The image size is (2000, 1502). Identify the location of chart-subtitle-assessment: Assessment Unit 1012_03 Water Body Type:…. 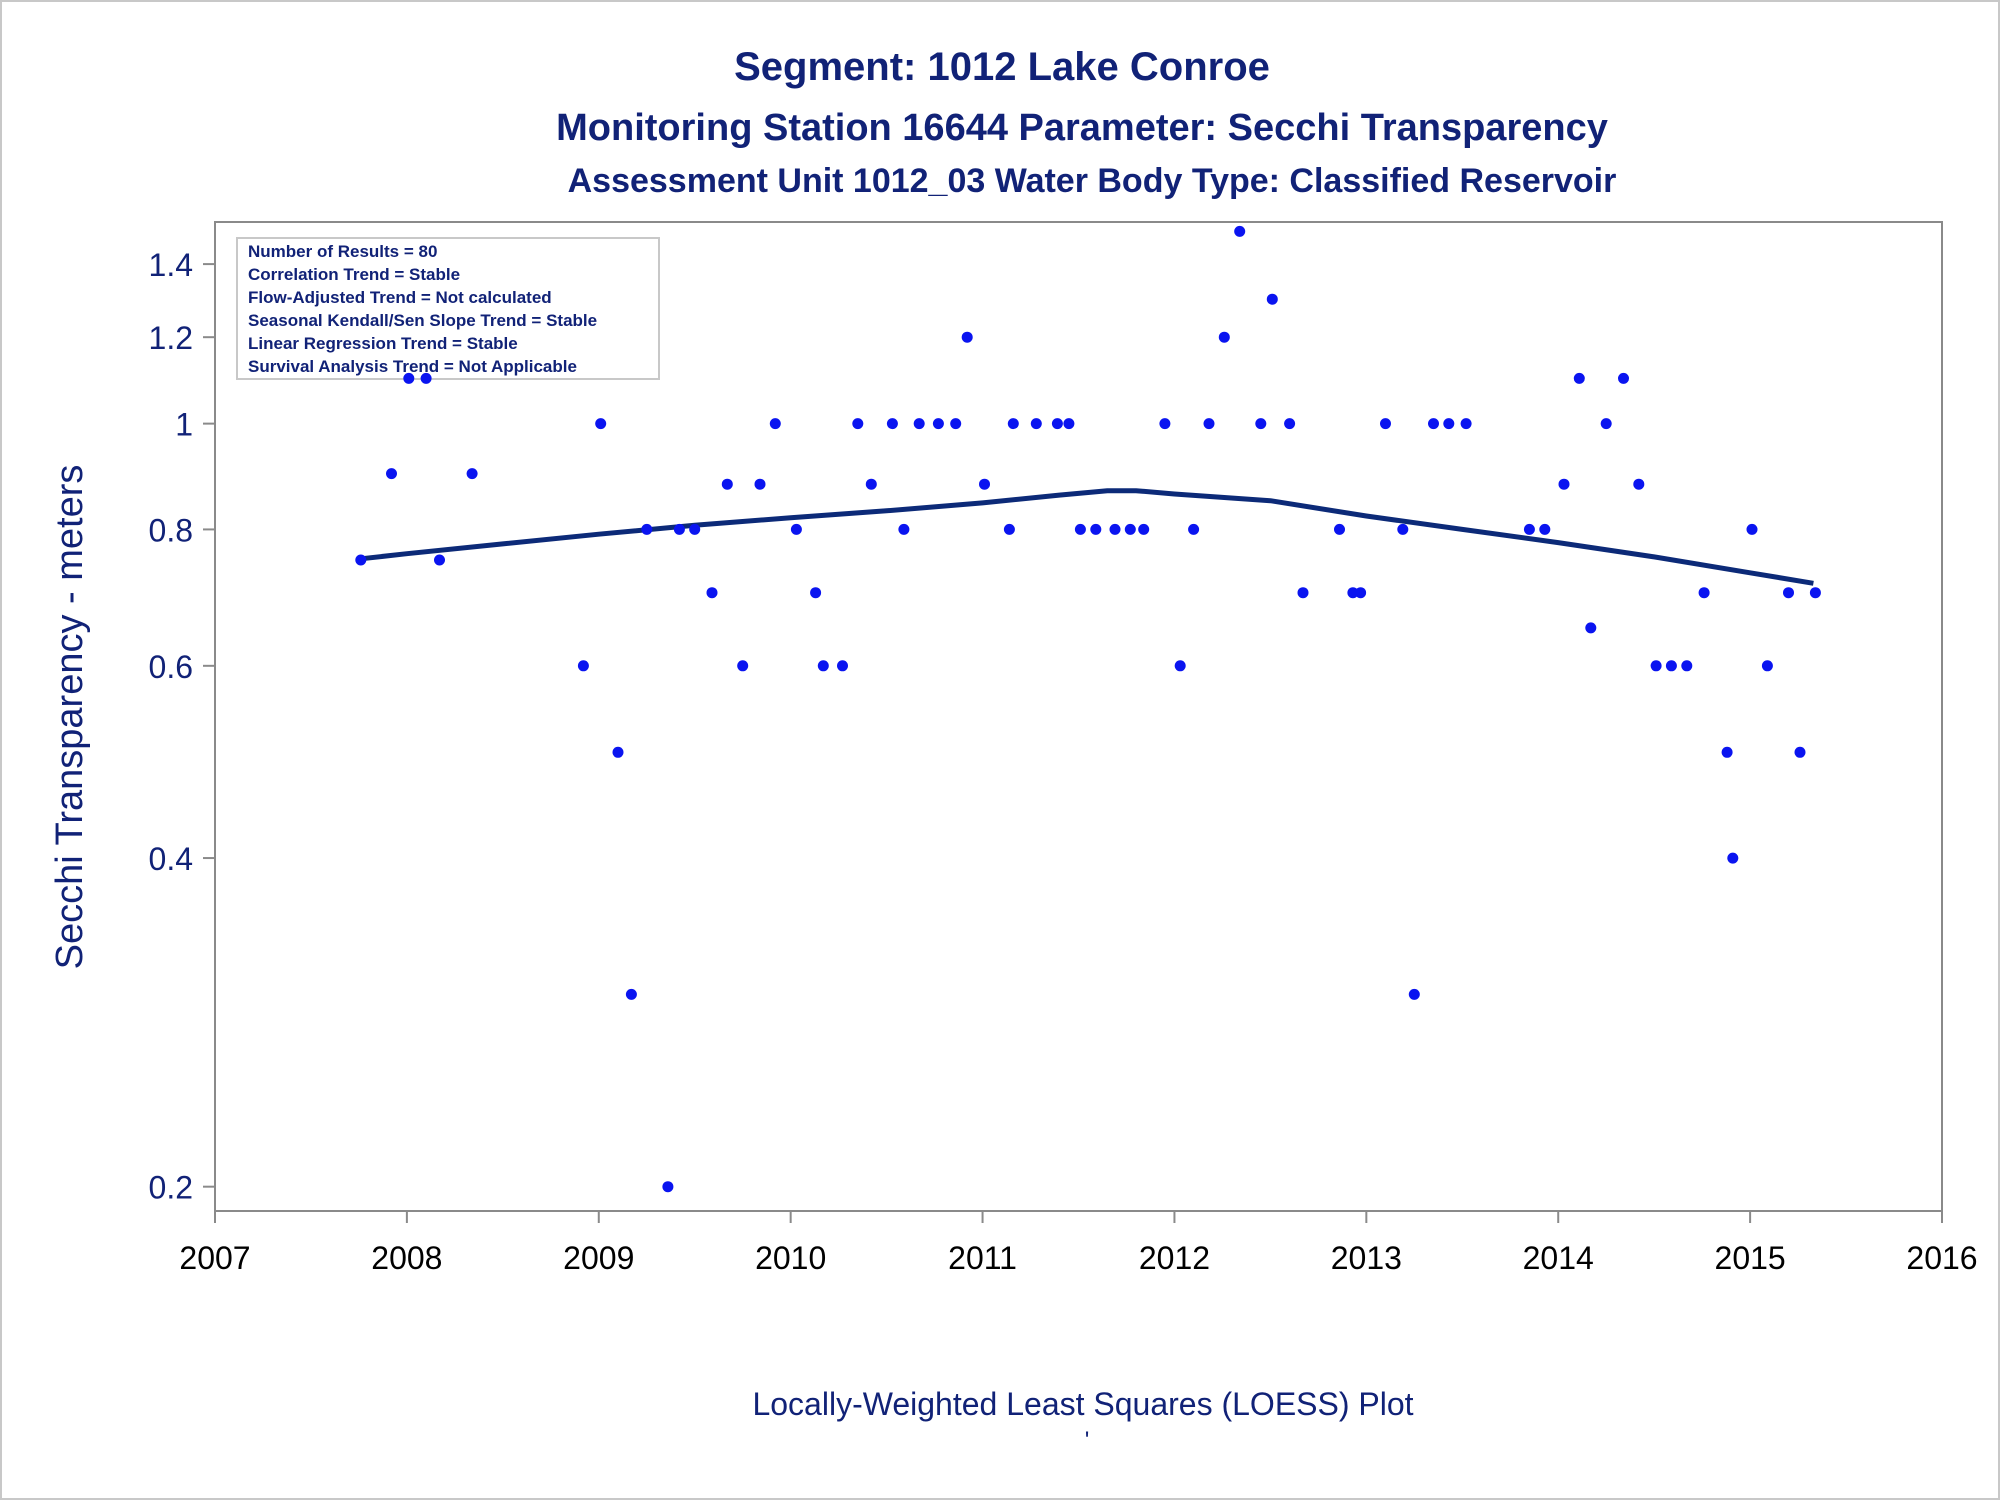
(1092, 181).